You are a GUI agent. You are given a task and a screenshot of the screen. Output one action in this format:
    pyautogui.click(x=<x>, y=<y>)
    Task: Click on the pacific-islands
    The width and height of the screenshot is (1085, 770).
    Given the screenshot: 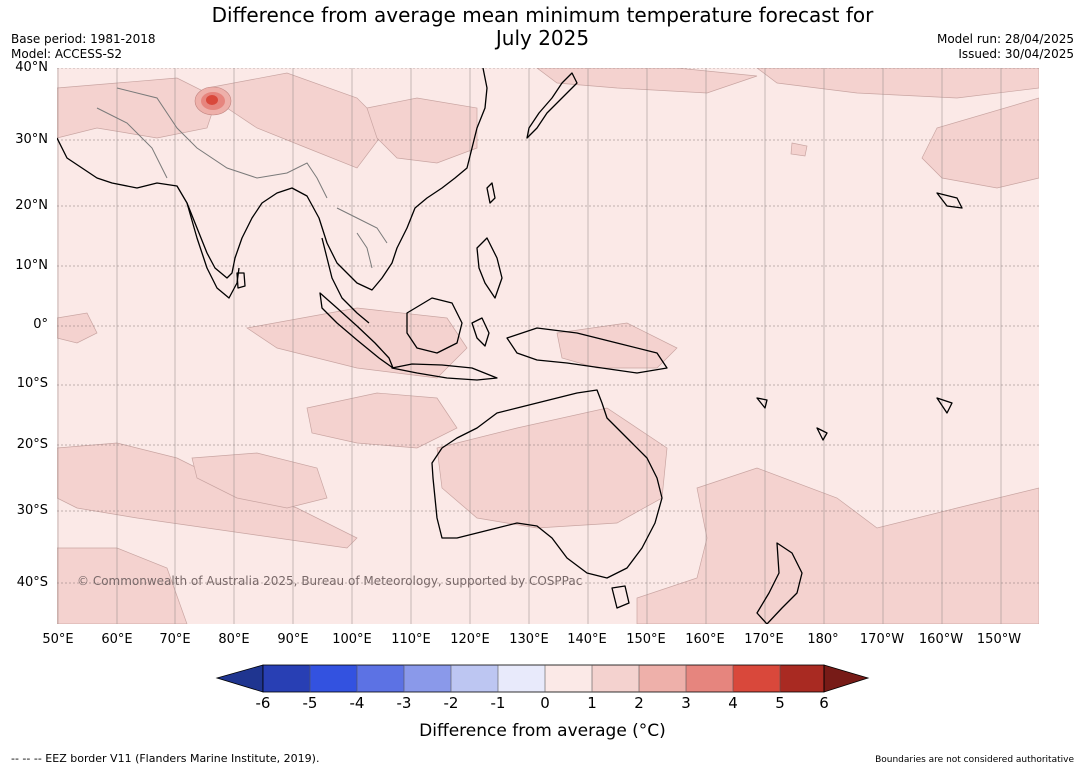 What is the action you would take?
    pyautogui.click(x=859, y=316)
    